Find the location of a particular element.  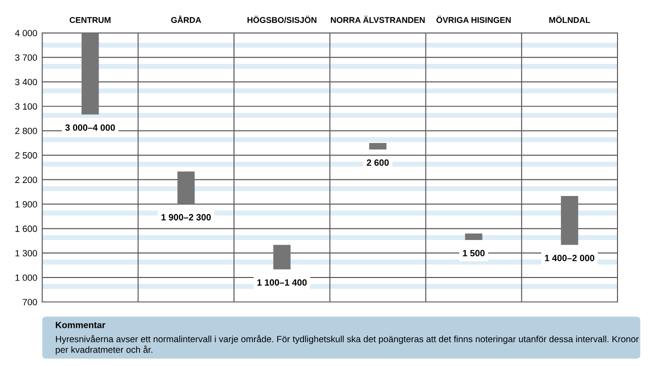

text: Kommentar is located at coordinates (81, 325).